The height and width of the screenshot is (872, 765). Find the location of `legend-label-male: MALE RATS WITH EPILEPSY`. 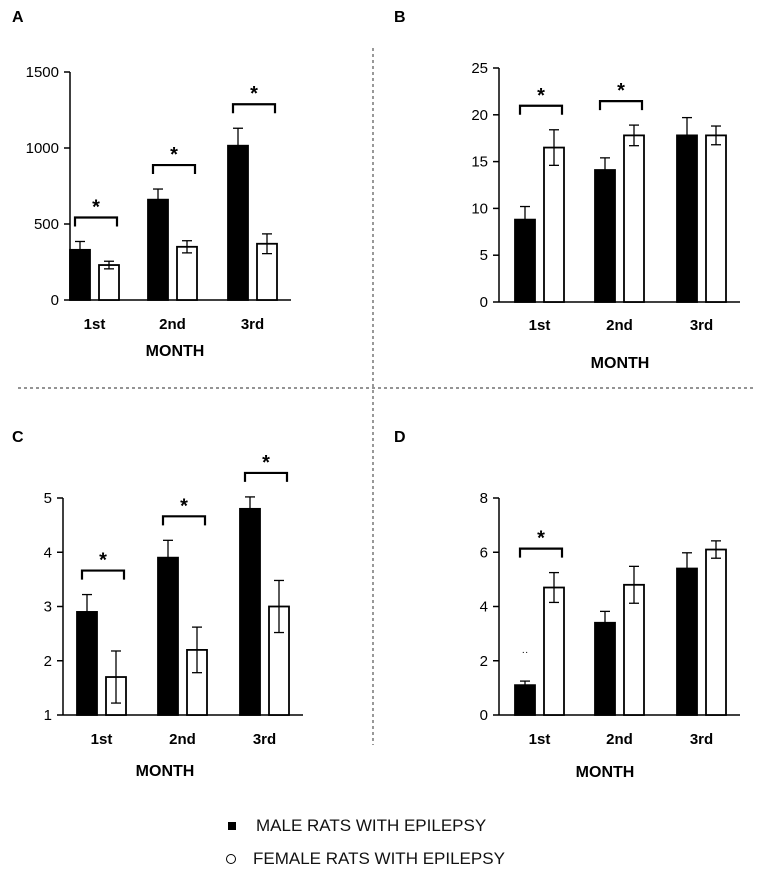

legend-label-male: MALE RATS WITH EPILEPSY is located at coordinates (371, 825).